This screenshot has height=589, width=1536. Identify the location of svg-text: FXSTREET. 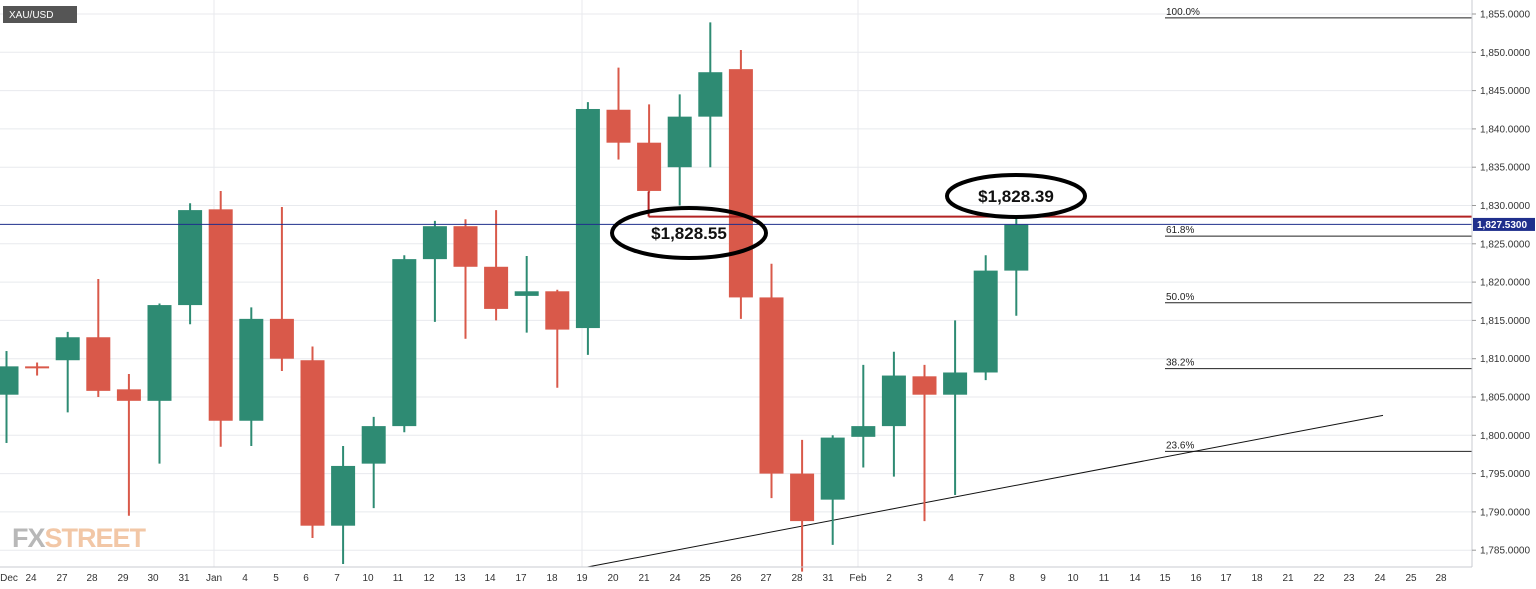
(79, 538).